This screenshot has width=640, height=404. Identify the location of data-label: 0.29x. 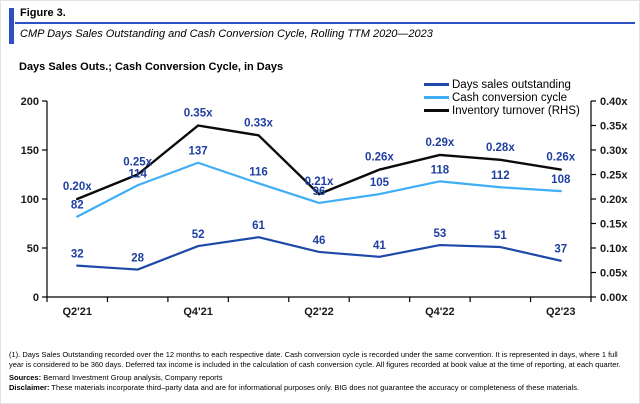
(439, 143).